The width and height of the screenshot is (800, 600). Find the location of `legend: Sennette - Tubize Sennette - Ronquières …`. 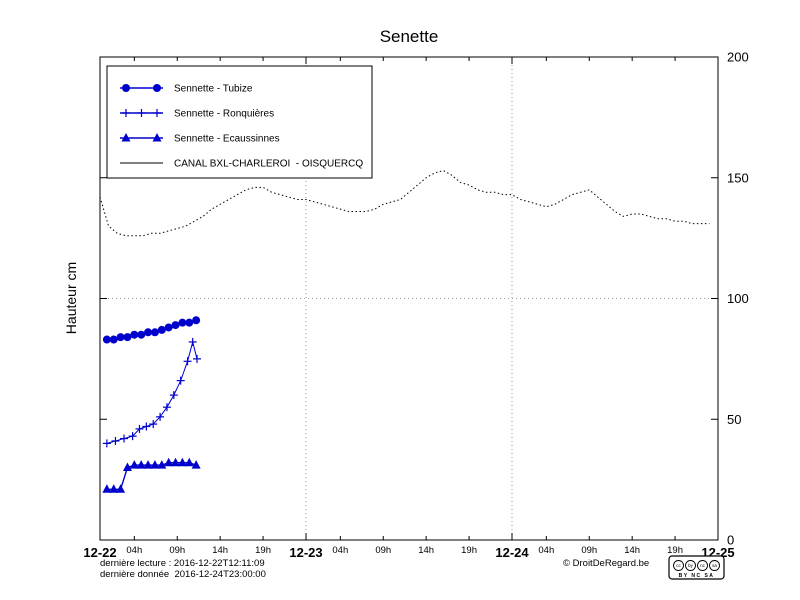

legend: Sennette - Tubize Sennette - Ronquières … is located at coordinates (239, 122).